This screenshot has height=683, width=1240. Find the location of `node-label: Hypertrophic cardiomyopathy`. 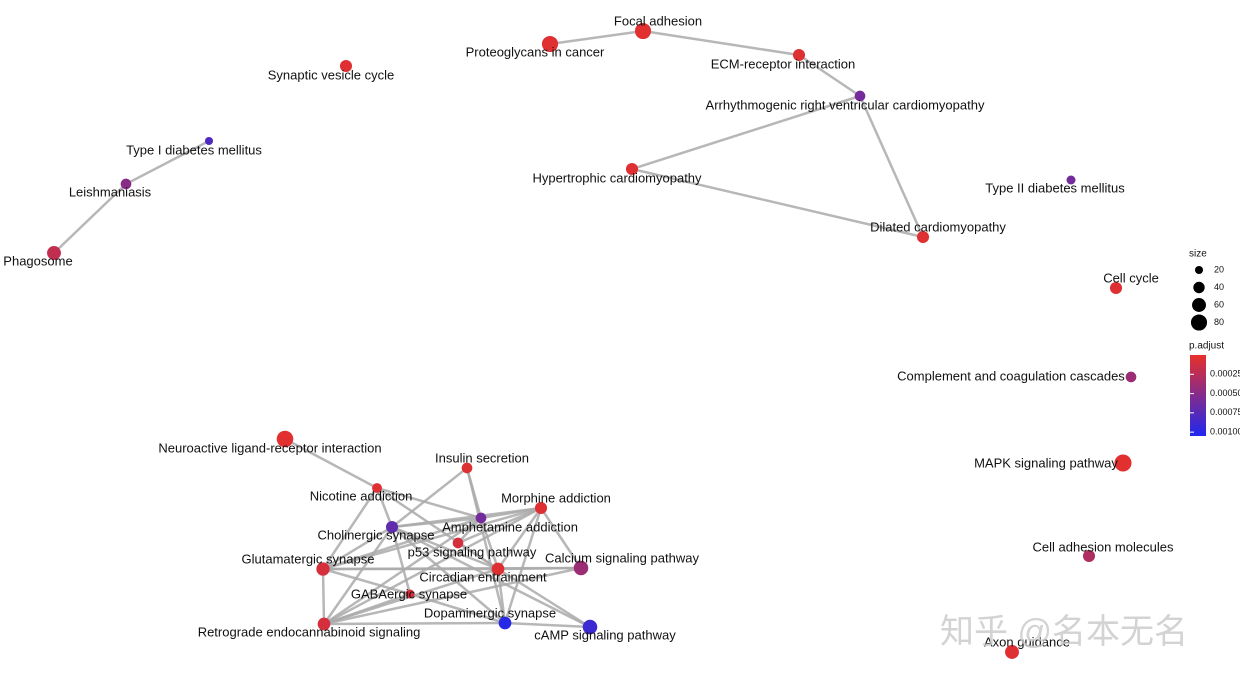

node-label: Hypertrophic cardiomyopathy is located at coordinates (617, 177).